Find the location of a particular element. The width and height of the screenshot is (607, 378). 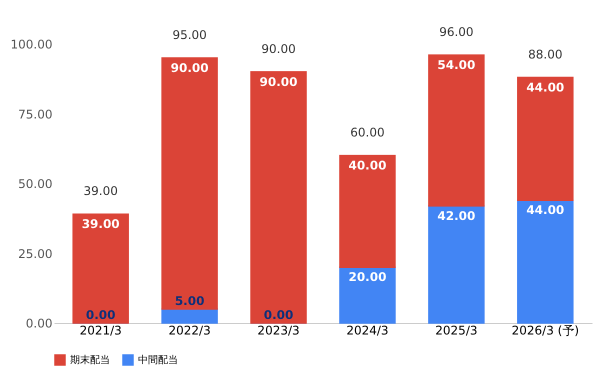

x-tick-label: 2025/3 is located at coordinates (456, 331).